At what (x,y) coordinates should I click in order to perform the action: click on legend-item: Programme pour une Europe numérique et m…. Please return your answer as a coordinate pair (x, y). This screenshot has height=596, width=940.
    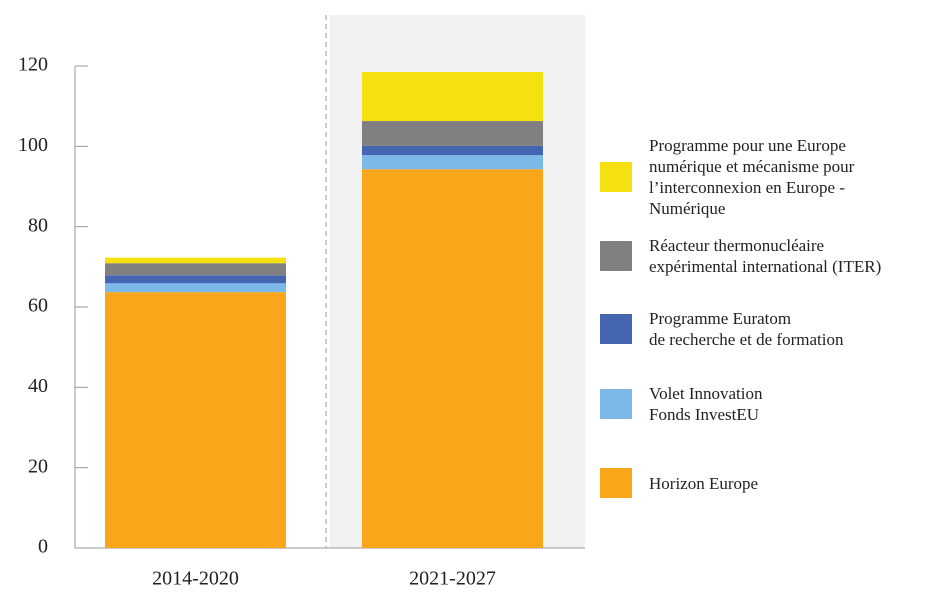
    Looking at the image, I should click on (727, 177).